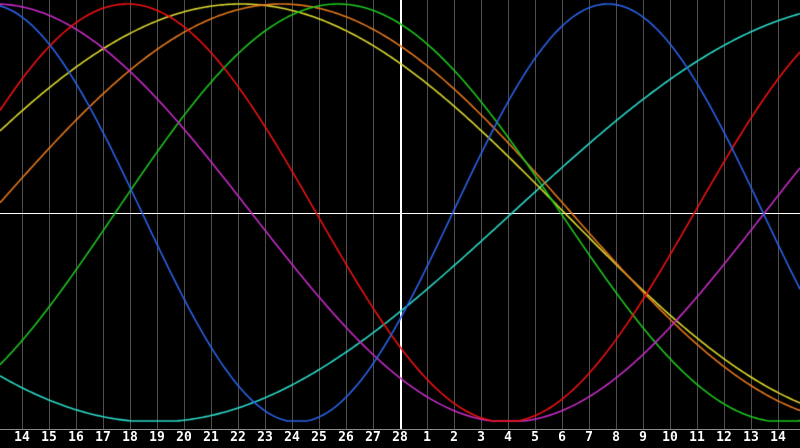  I want to click on x-axis-day-label: 19, so click(157, 437).